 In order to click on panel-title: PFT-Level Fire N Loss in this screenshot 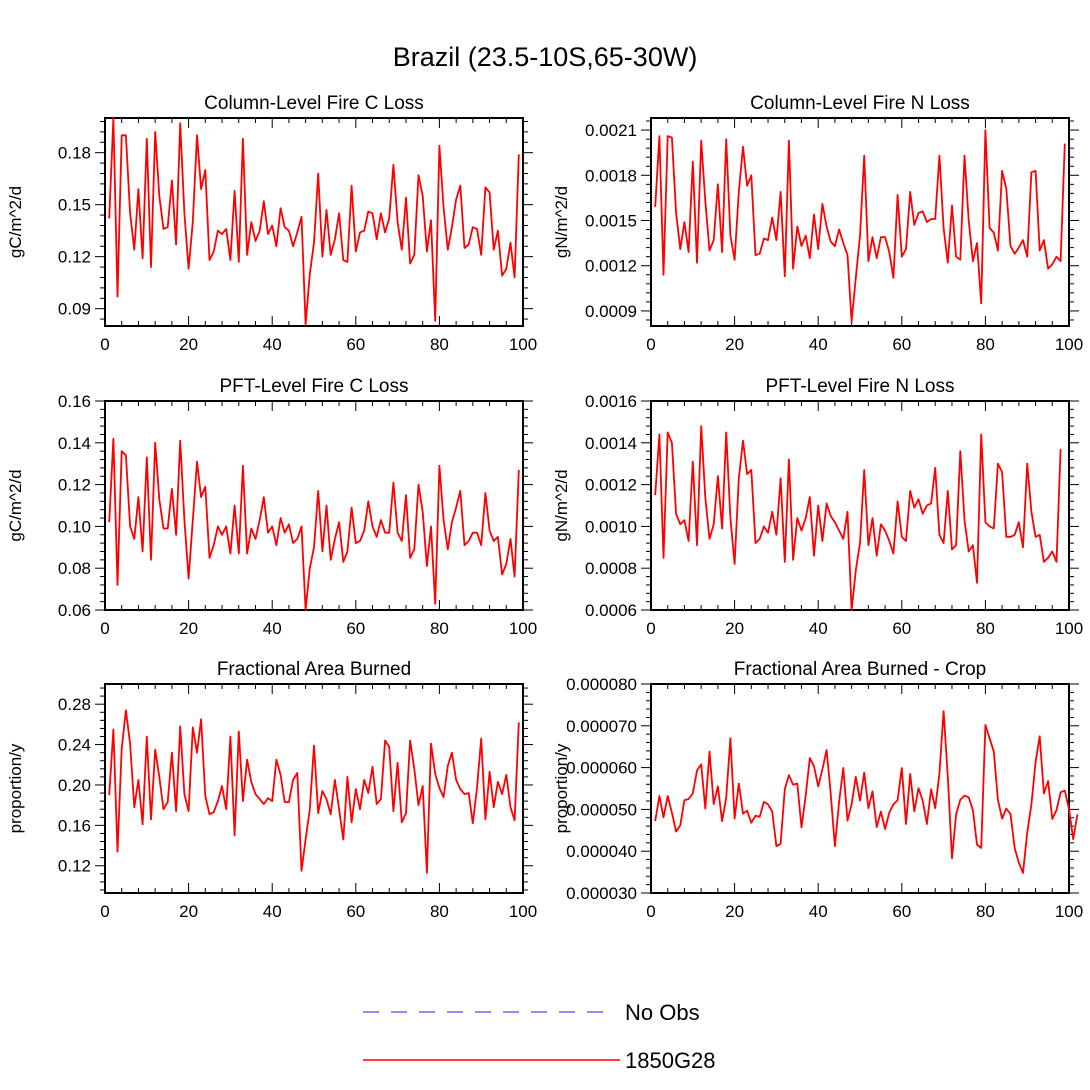, I will do `click(860, 386)`.